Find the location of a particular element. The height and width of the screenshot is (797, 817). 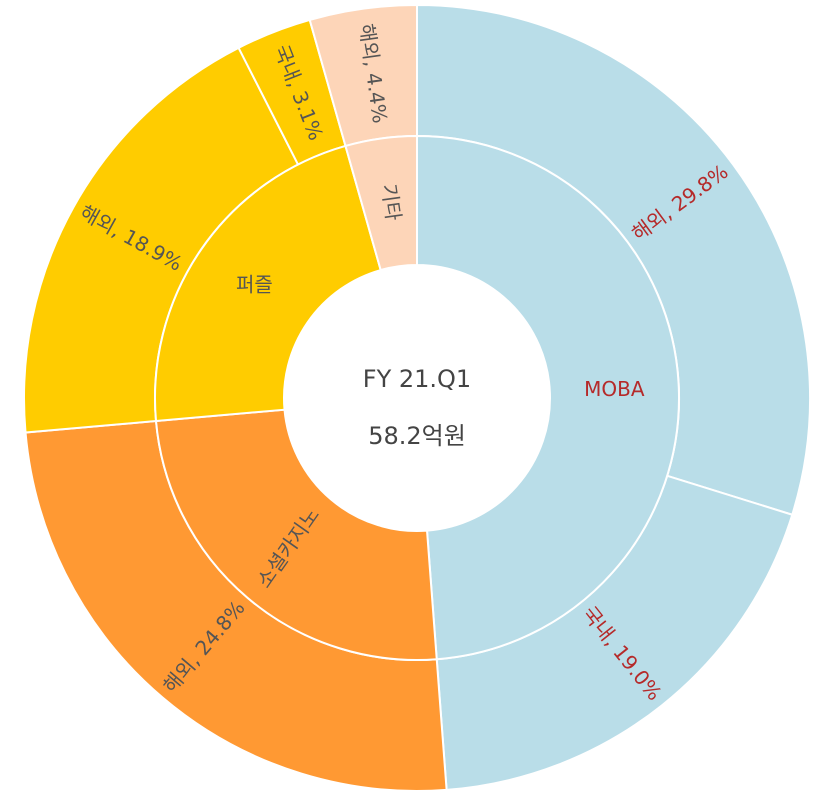

center-label: FY 21.Q1 is located at coordinates (417, 379).